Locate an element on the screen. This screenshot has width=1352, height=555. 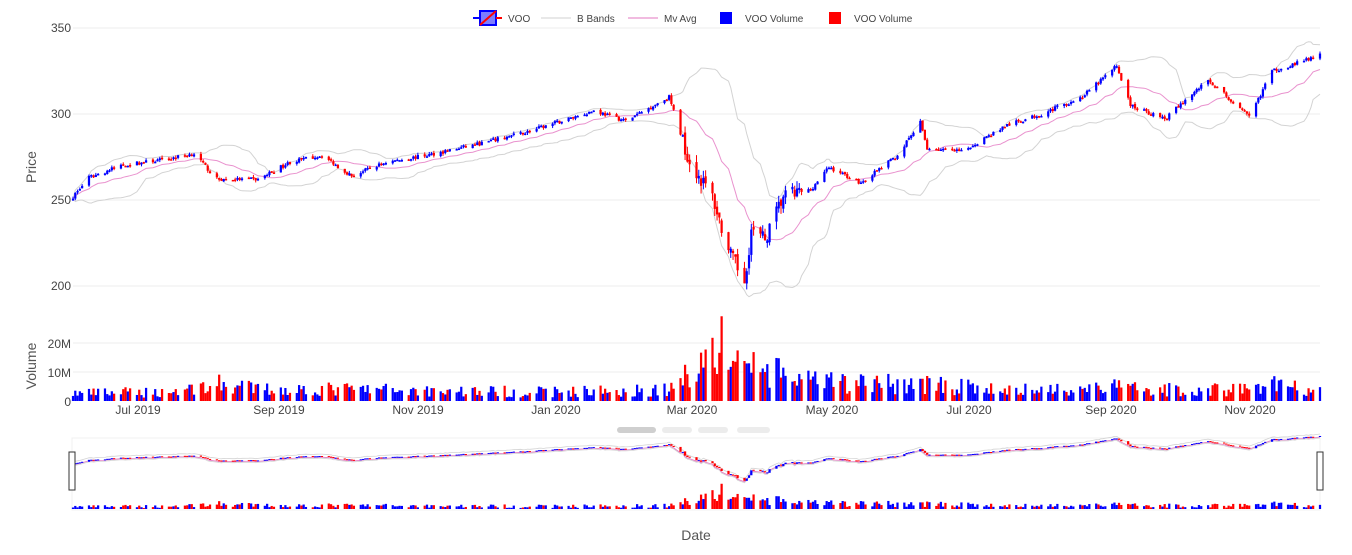
price-tick-label: 250 is located at coordinates (61, 200).